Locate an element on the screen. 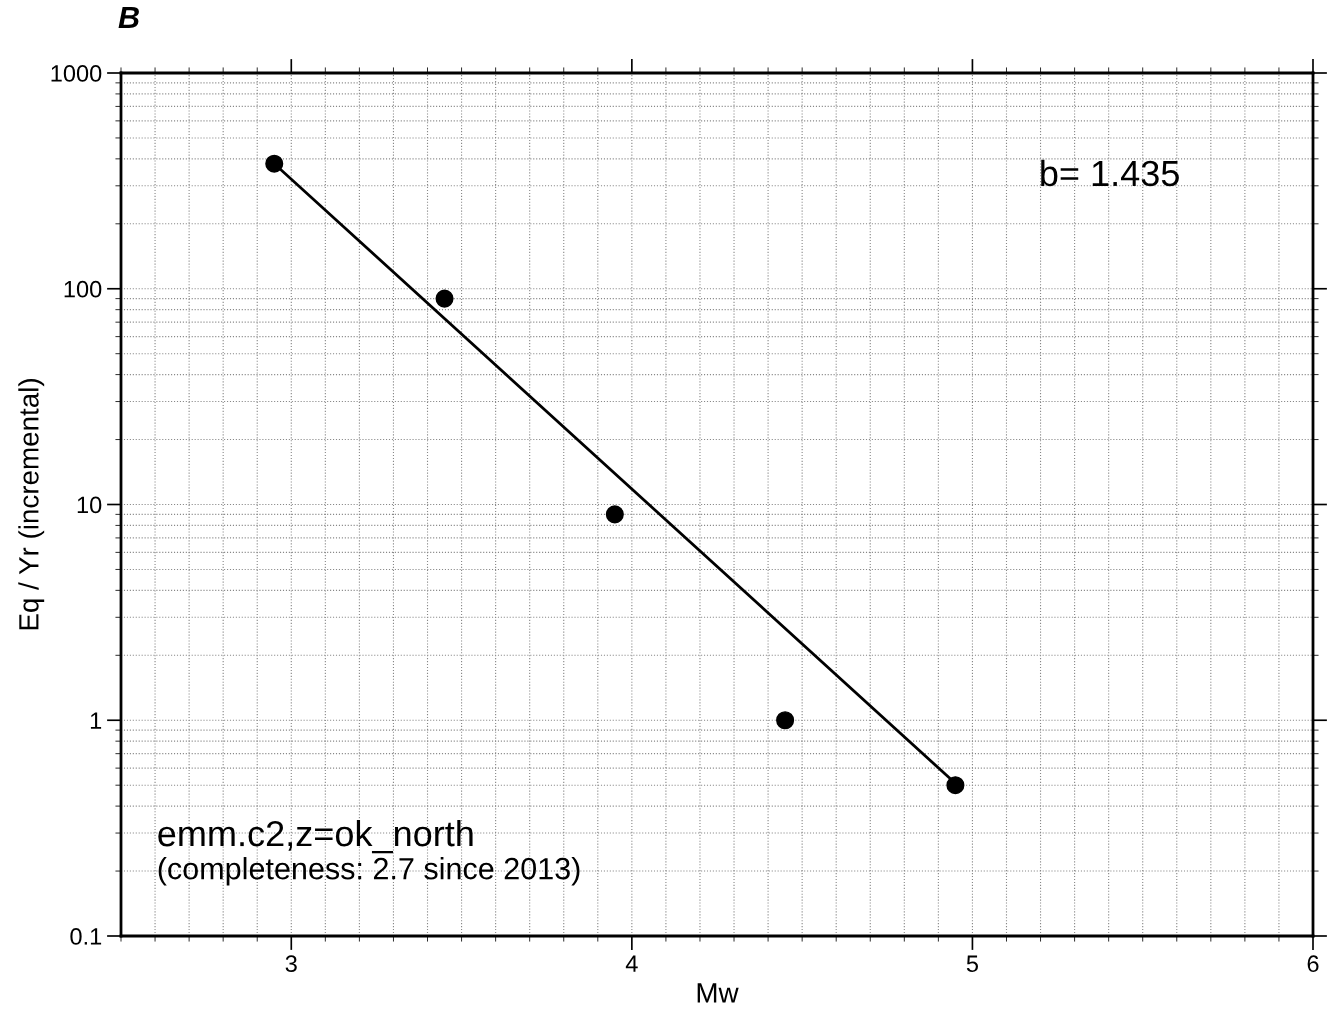 The image size is (1335, 1026). x-axis-title: Mw is located at coordinates (718, 993).